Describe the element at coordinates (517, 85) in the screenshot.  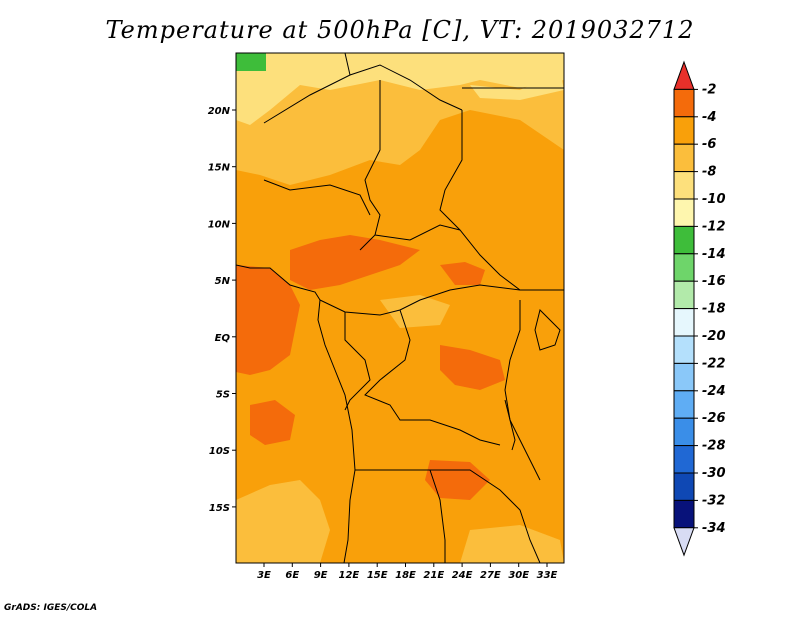
I see `pale-patch-northeast` at that location.